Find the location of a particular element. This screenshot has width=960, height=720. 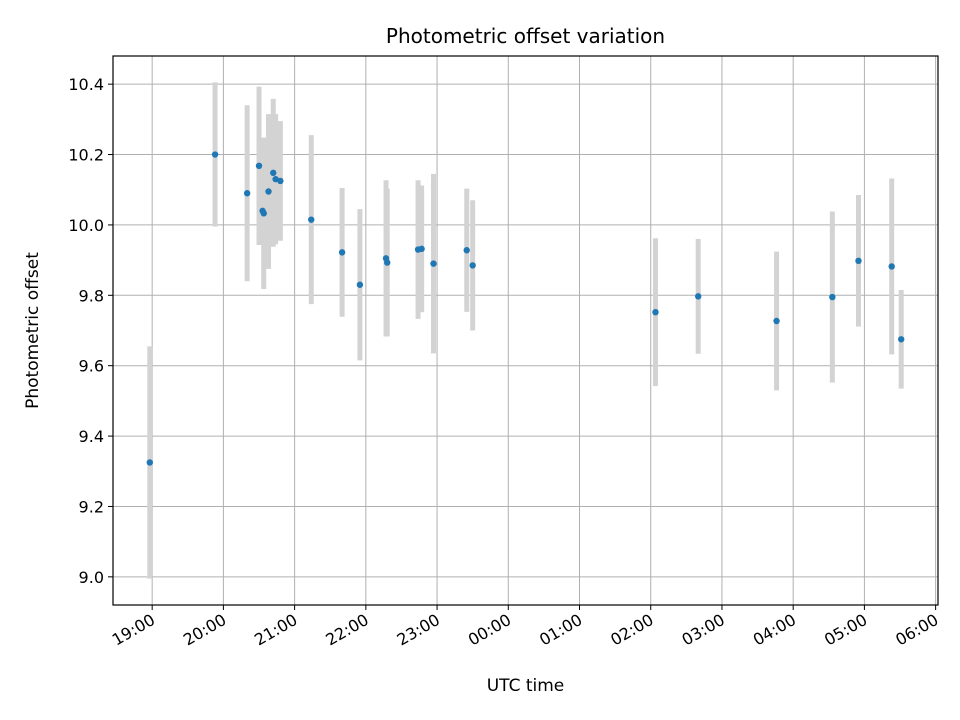

x-axis-title: UTC time is located at coordinates (526, 686).